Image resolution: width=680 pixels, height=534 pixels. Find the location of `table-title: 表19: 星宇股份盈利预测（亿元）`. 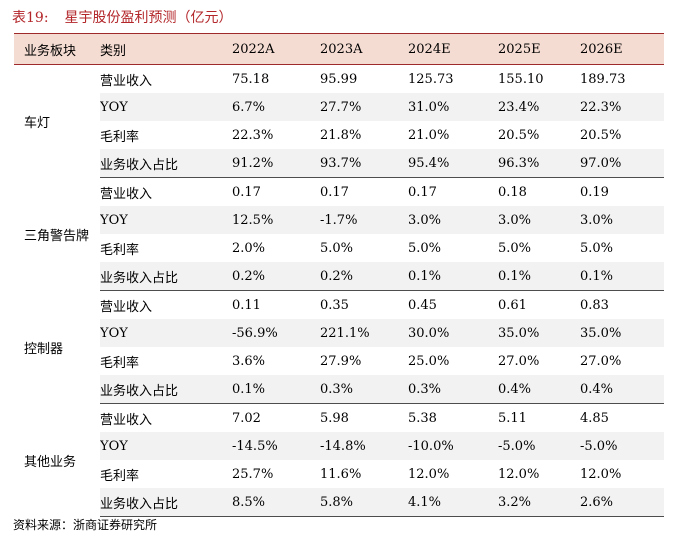

table-title: 表19: 星宇股份盈利预测（亿元） is located at coordinates (122, 17).